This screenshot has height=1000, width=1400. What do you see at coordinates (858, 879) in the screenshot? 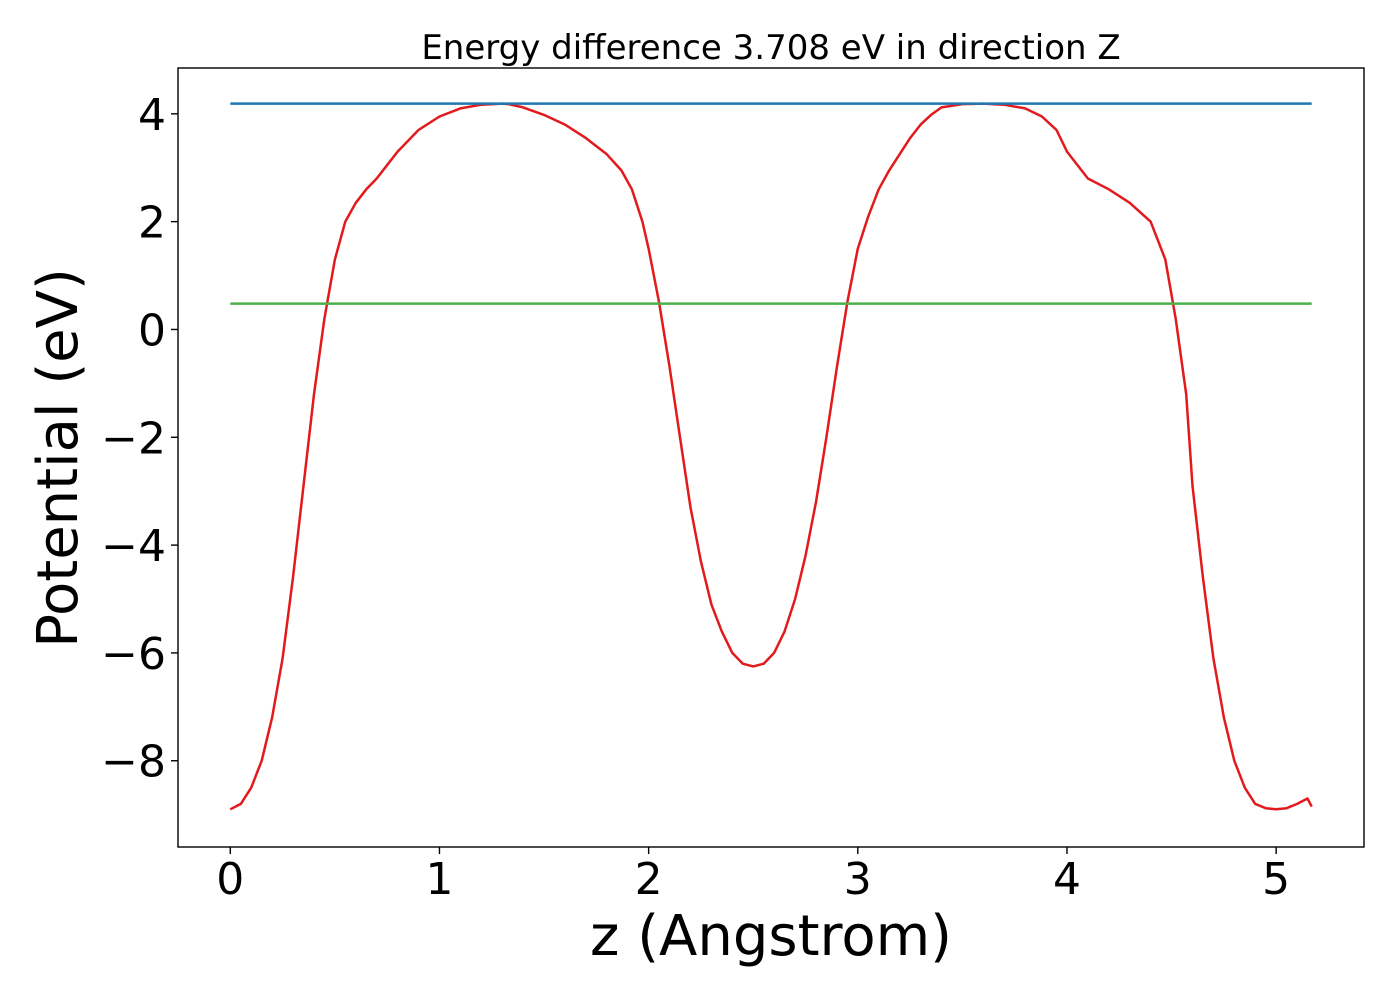
I see `x-tick-label: 3` at bounding box center [858, 879].